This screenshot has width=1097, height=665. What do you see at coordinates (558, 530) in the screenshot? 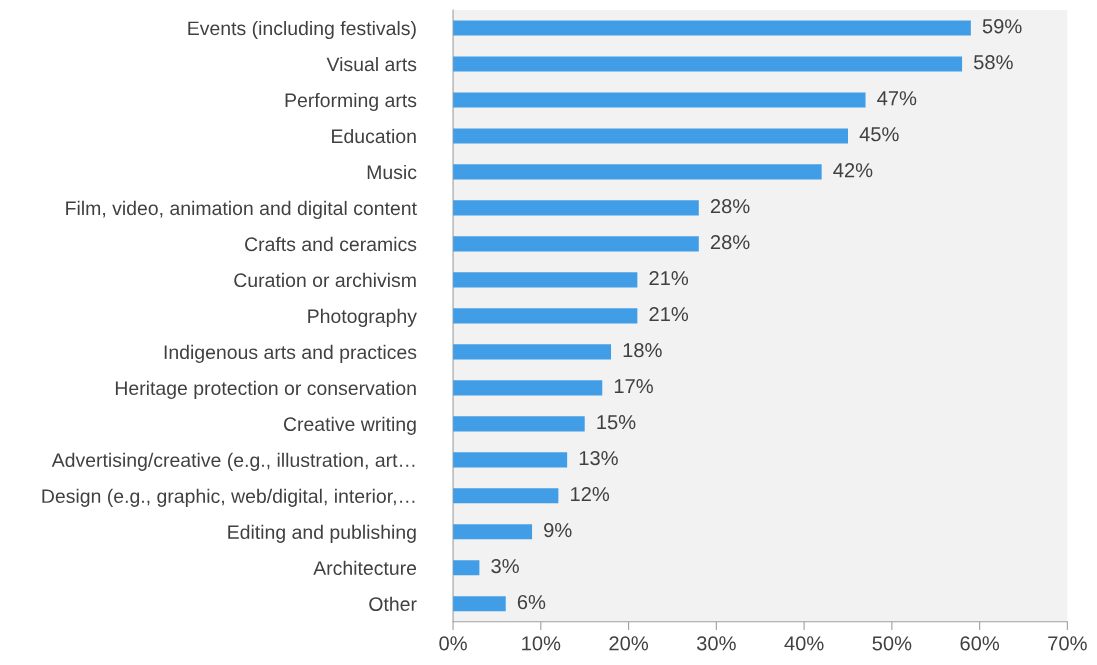
I see `data-label: 9%` at bounding box center [558, 530].